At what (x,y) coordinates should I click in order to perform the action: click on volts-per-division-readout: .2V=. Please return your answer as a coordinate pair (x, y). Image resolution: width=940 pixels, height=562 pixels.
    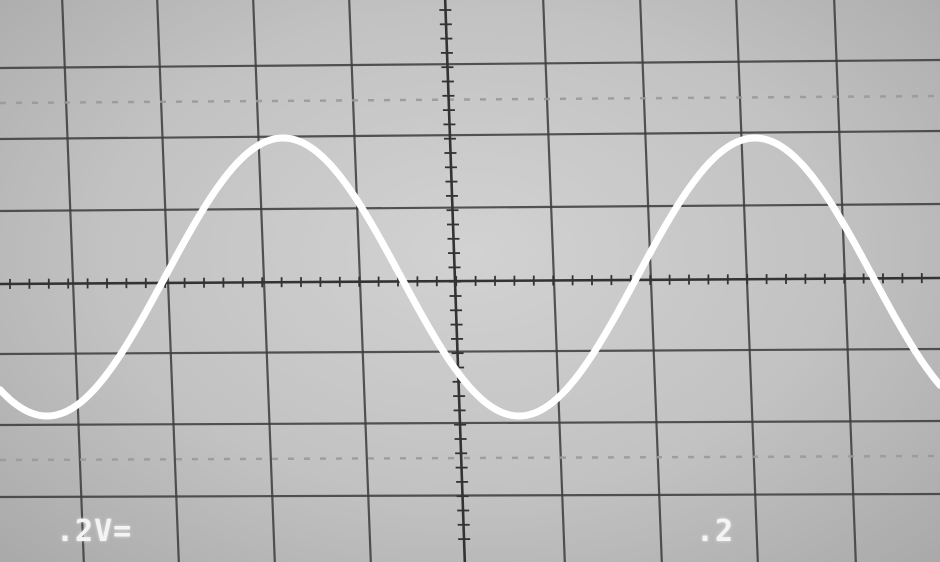
    Looking at the image, I should click on (94, 531).